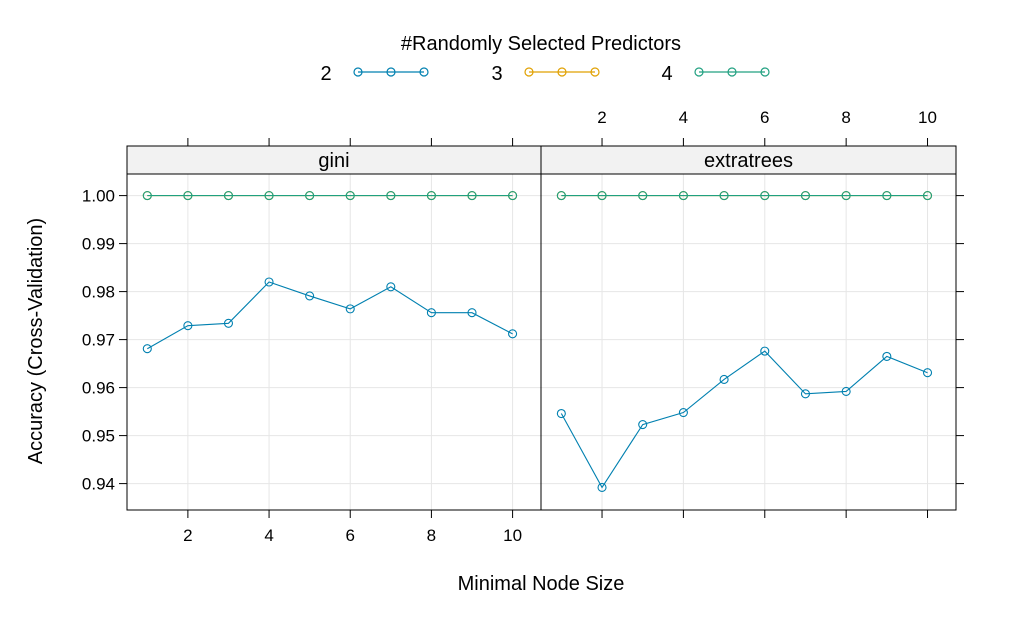  I want to click on strip-label-extratrees: extratrees, so click(748, 161).